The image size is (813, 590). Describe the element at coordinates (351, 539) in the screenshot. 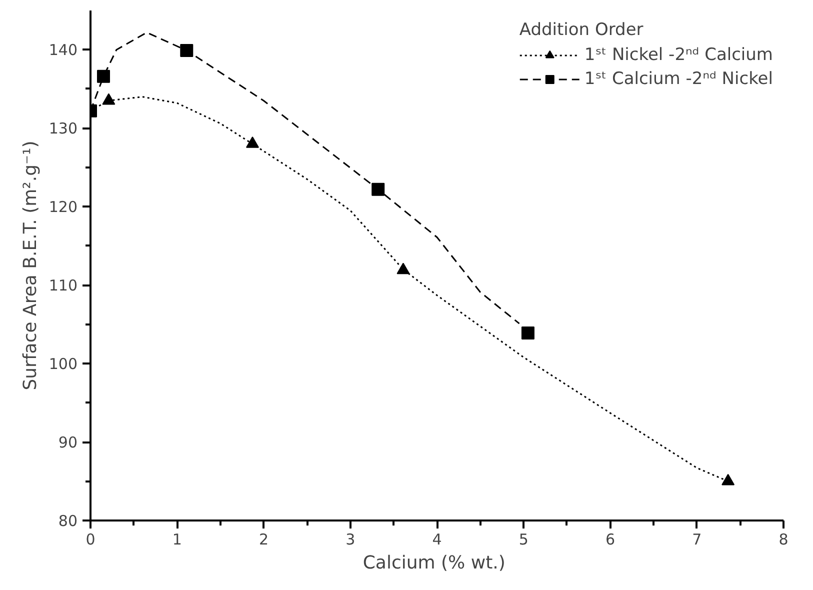

I see `x-tick-label: 3` at that location.